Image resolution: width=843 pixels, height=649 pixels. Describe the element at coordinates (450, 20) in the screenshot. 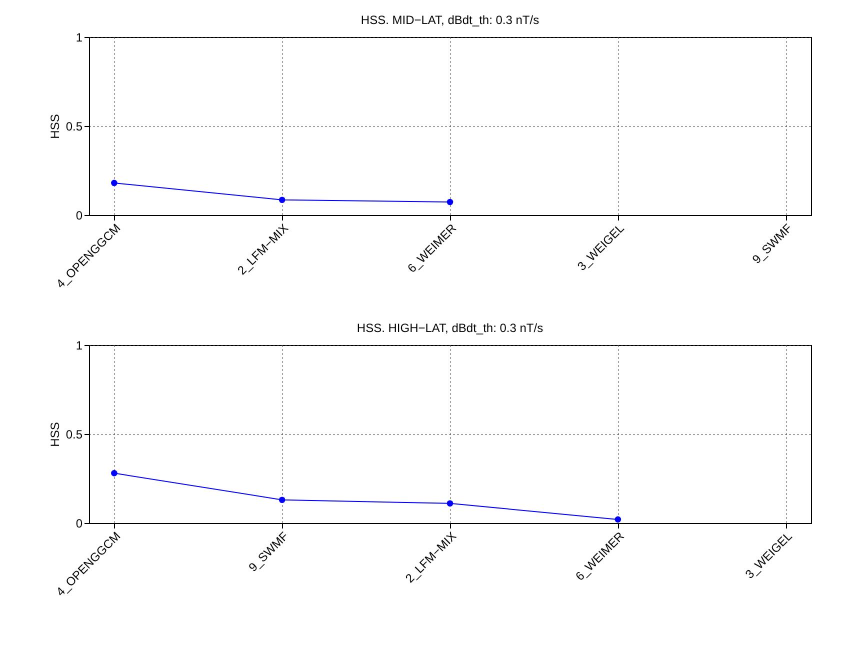

I see `chart-title: HSS. MID−LAT, dBdt_th: 0.3 nT/s` at that location.